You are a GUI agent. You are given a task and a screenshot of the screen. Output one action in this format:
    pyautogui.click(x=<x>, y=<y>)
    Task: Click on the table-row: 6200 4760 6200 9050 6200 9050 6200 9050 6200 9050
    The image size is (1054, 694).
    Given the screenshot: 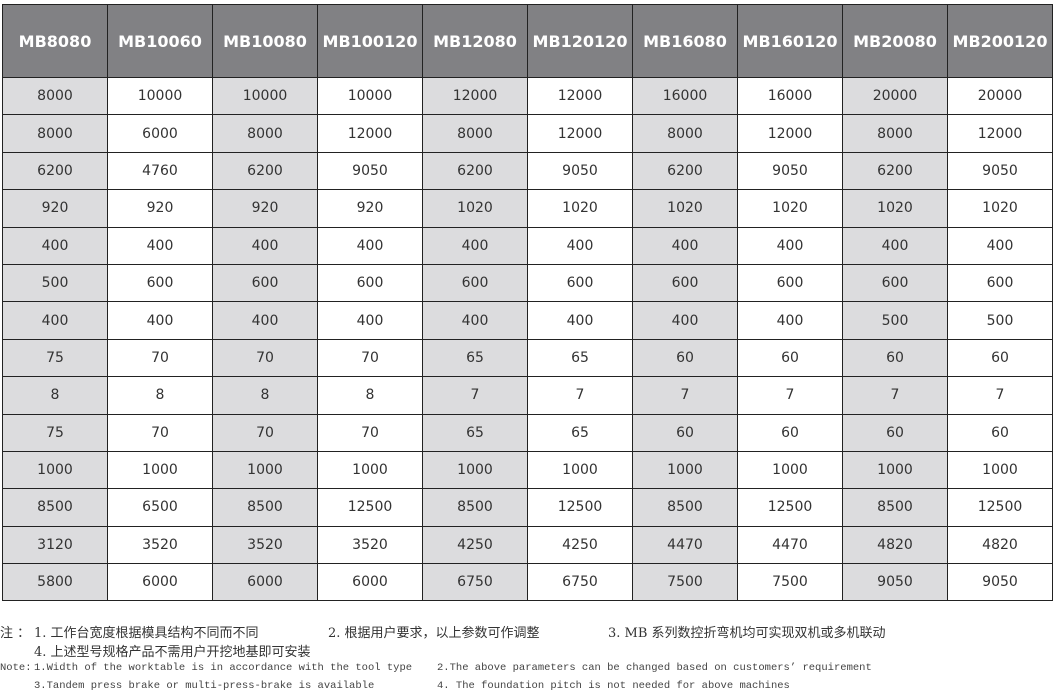 What is the action you would take?
    pyautogui.click(x=527, y=171)
    